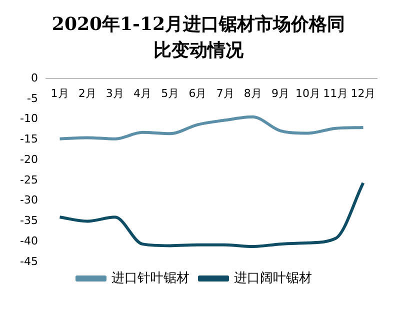 The width and height of the screenshot is (397, 327). I want to click on x-tick-label: 3月, so click(115, 93).